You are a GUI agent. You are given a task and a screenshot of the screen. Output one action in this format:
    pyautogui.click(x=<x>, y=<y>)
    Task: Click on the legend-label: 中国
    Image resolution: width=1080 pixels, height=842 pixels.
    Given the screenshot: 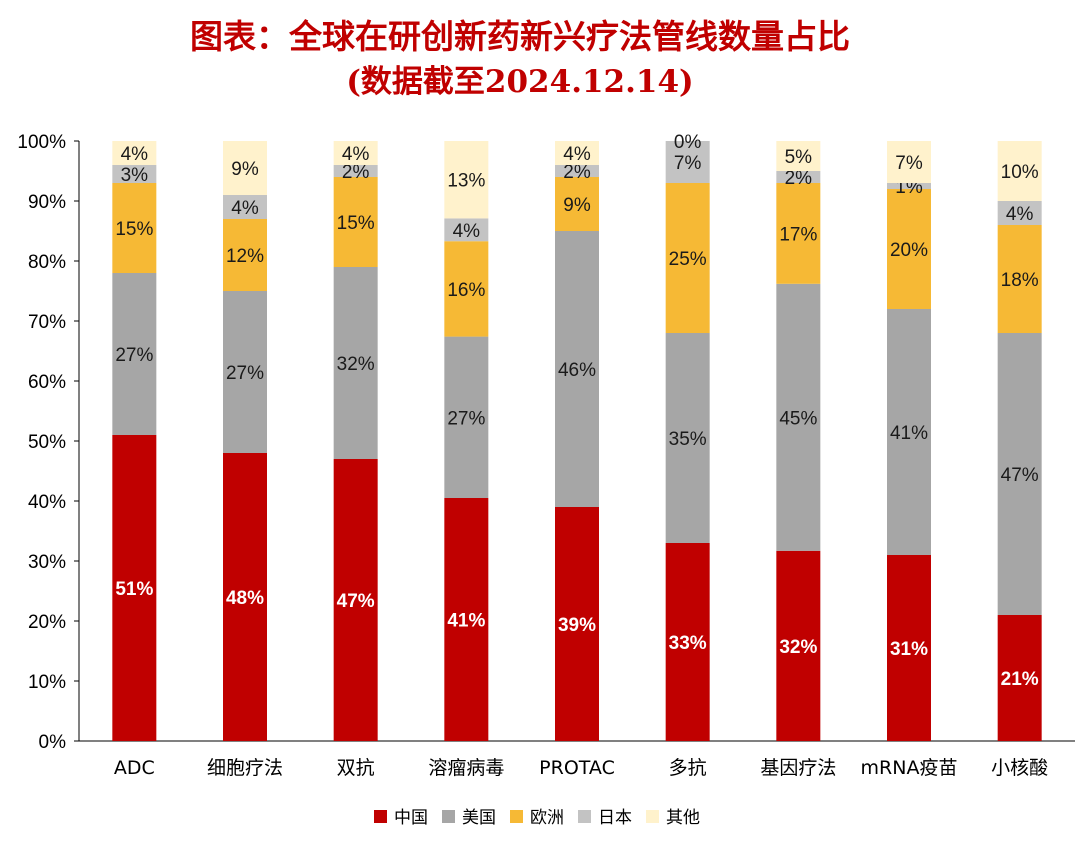 What is the action you would take?
    pyautogui.click(x=411, y=818)
    